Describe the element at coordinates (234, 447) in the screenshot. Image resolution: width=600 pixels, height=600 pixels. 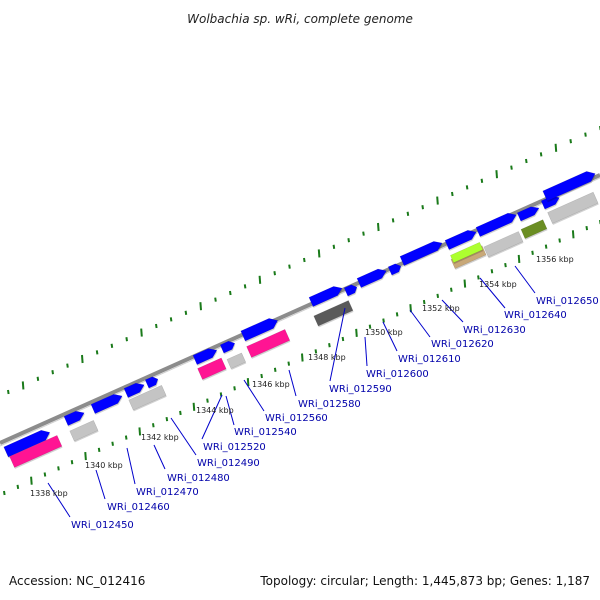
I see `locus-label: WRi_012520` at that location.